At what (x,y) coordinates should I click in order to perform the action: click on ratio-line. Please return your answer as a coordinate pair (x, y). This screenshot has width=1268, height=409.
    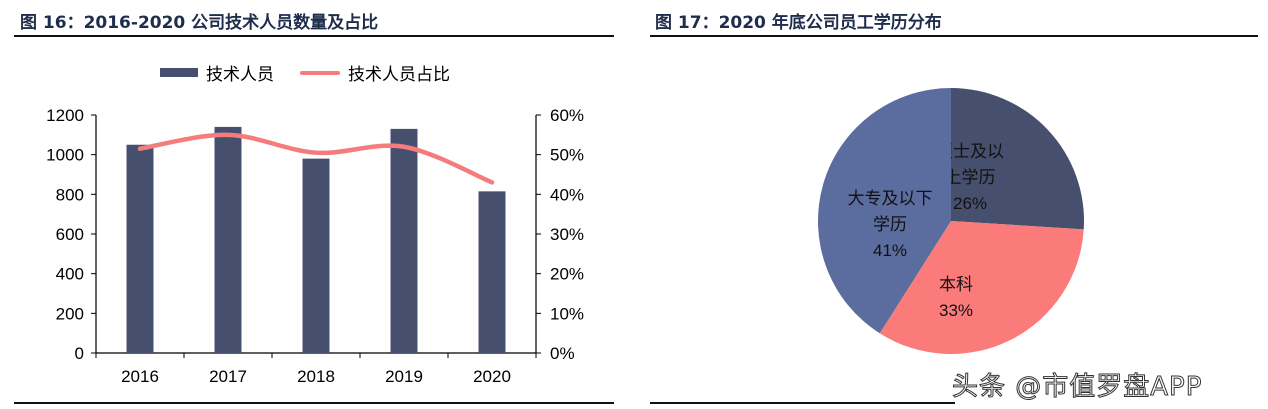
    Looking at the image, I should click on (316, 158).